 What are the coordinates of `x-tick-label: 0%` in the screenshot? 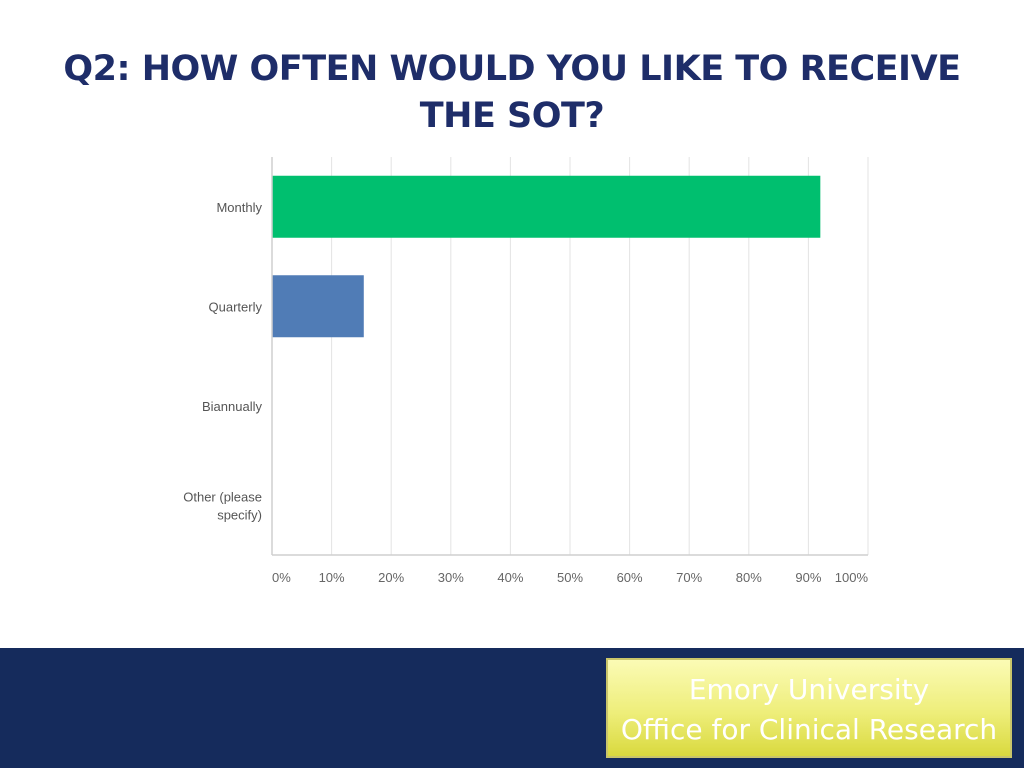 It's located at (281, 577).